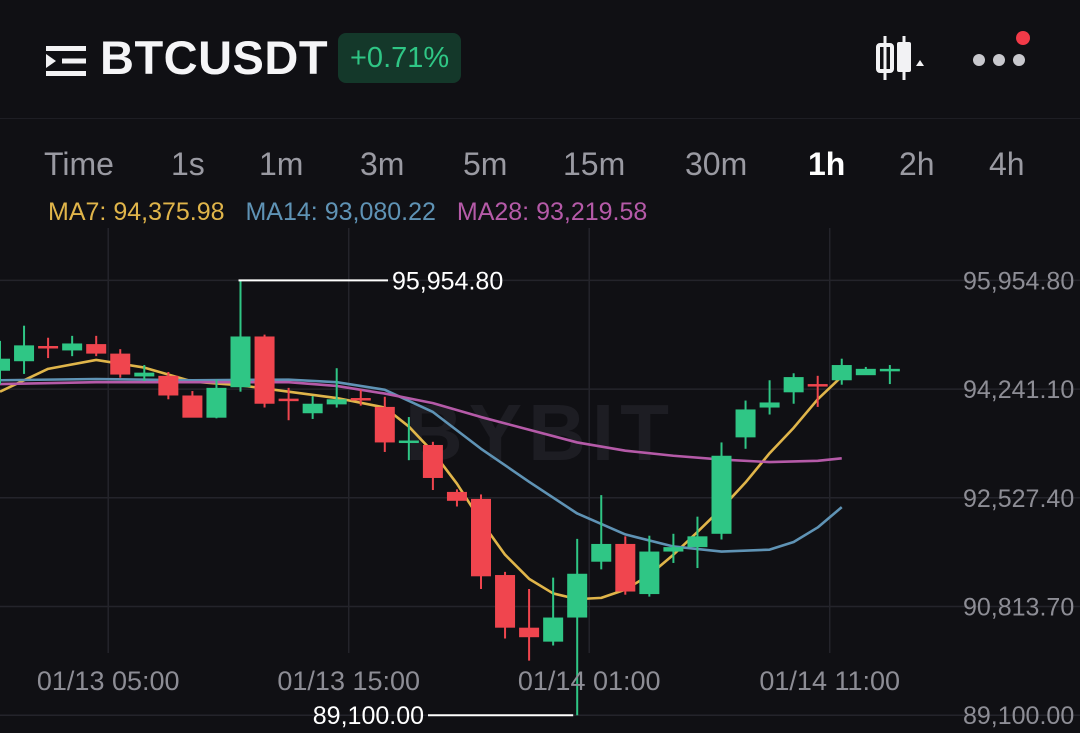 The width and height of the screenshot is (1080, 733). I want to click on list-menu-icon, so click(67, 61).